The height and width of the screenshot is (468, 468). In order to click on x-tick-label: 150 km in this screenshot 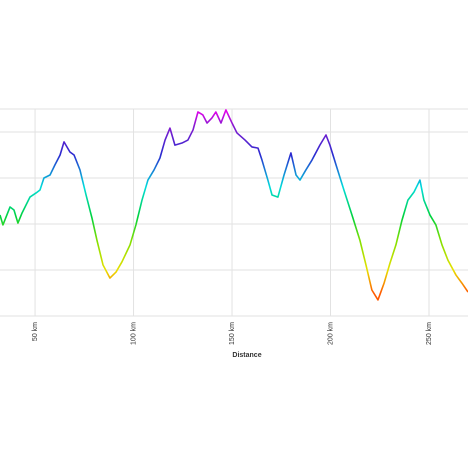, I will do `click(232, 333)`.